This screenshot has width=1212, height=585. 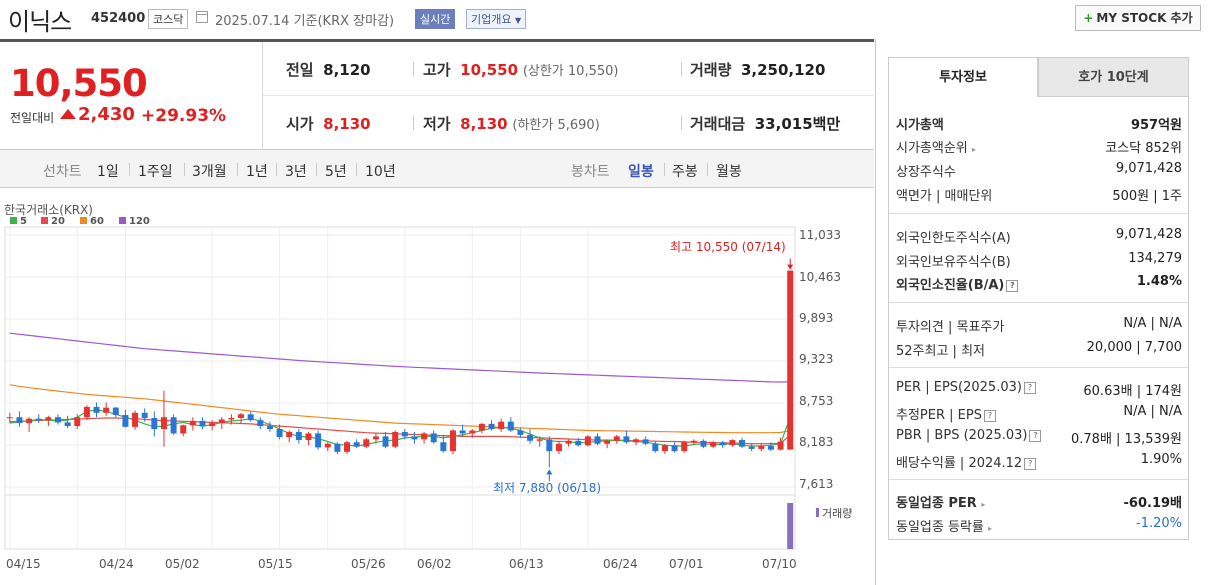 What do you see at coordinates (435, 19) in the screenshot?
I see `realtime-button: 실시간` at bounding box center [435, 19].